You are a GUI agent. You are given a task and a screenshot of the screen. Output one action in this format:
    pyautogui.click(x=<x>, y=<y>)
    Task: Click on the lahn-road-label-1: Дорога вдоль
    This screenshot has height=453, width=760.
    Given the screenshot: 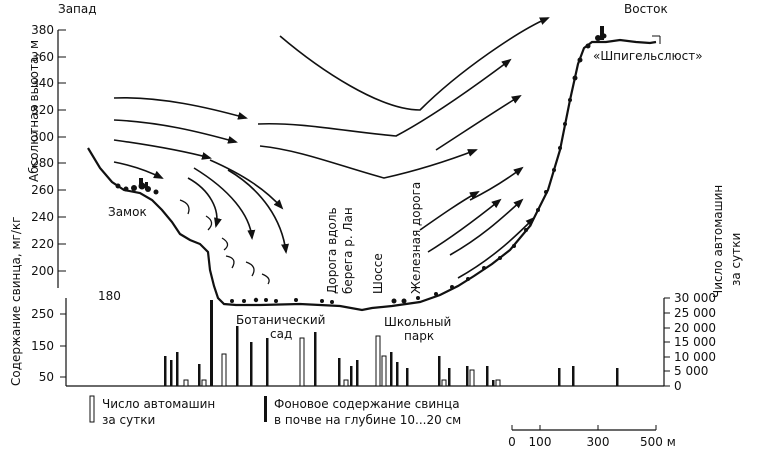 What is the action you would take?
    pyautogui.click(x=332, y=250)
    